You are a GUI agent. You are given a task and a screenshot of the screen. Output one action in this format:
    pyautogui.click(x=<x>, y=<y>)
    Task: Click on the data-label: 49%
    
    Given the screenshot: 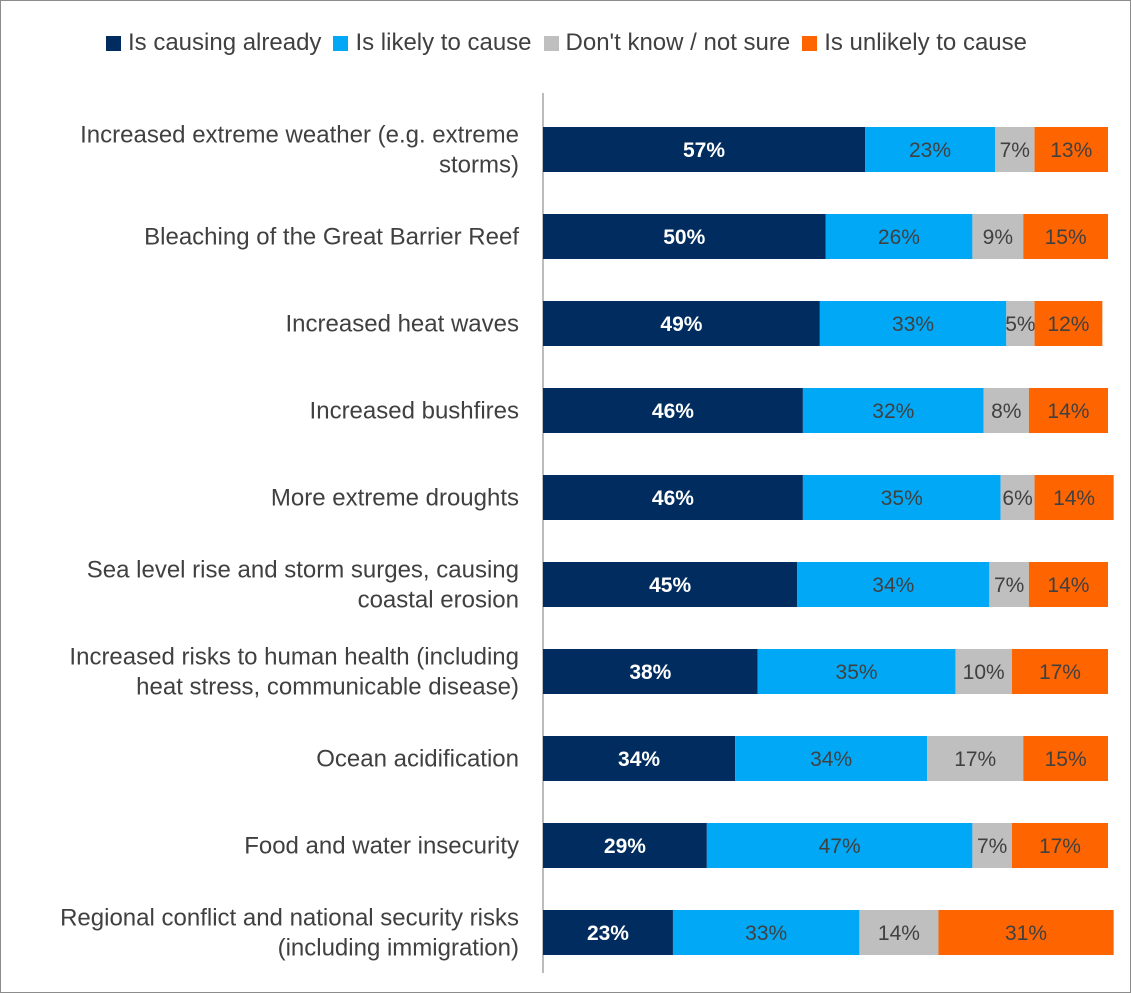 What is the action you would take?
    pyautogui.click(x=681, y=324)
    